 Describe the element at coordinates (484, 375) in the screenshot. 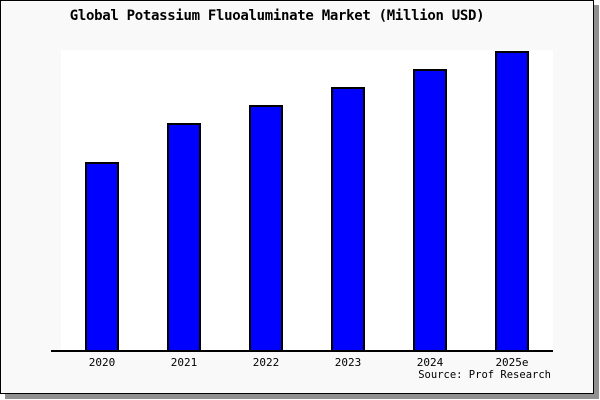

I see `source-label: Source: Prof Research` at that location.